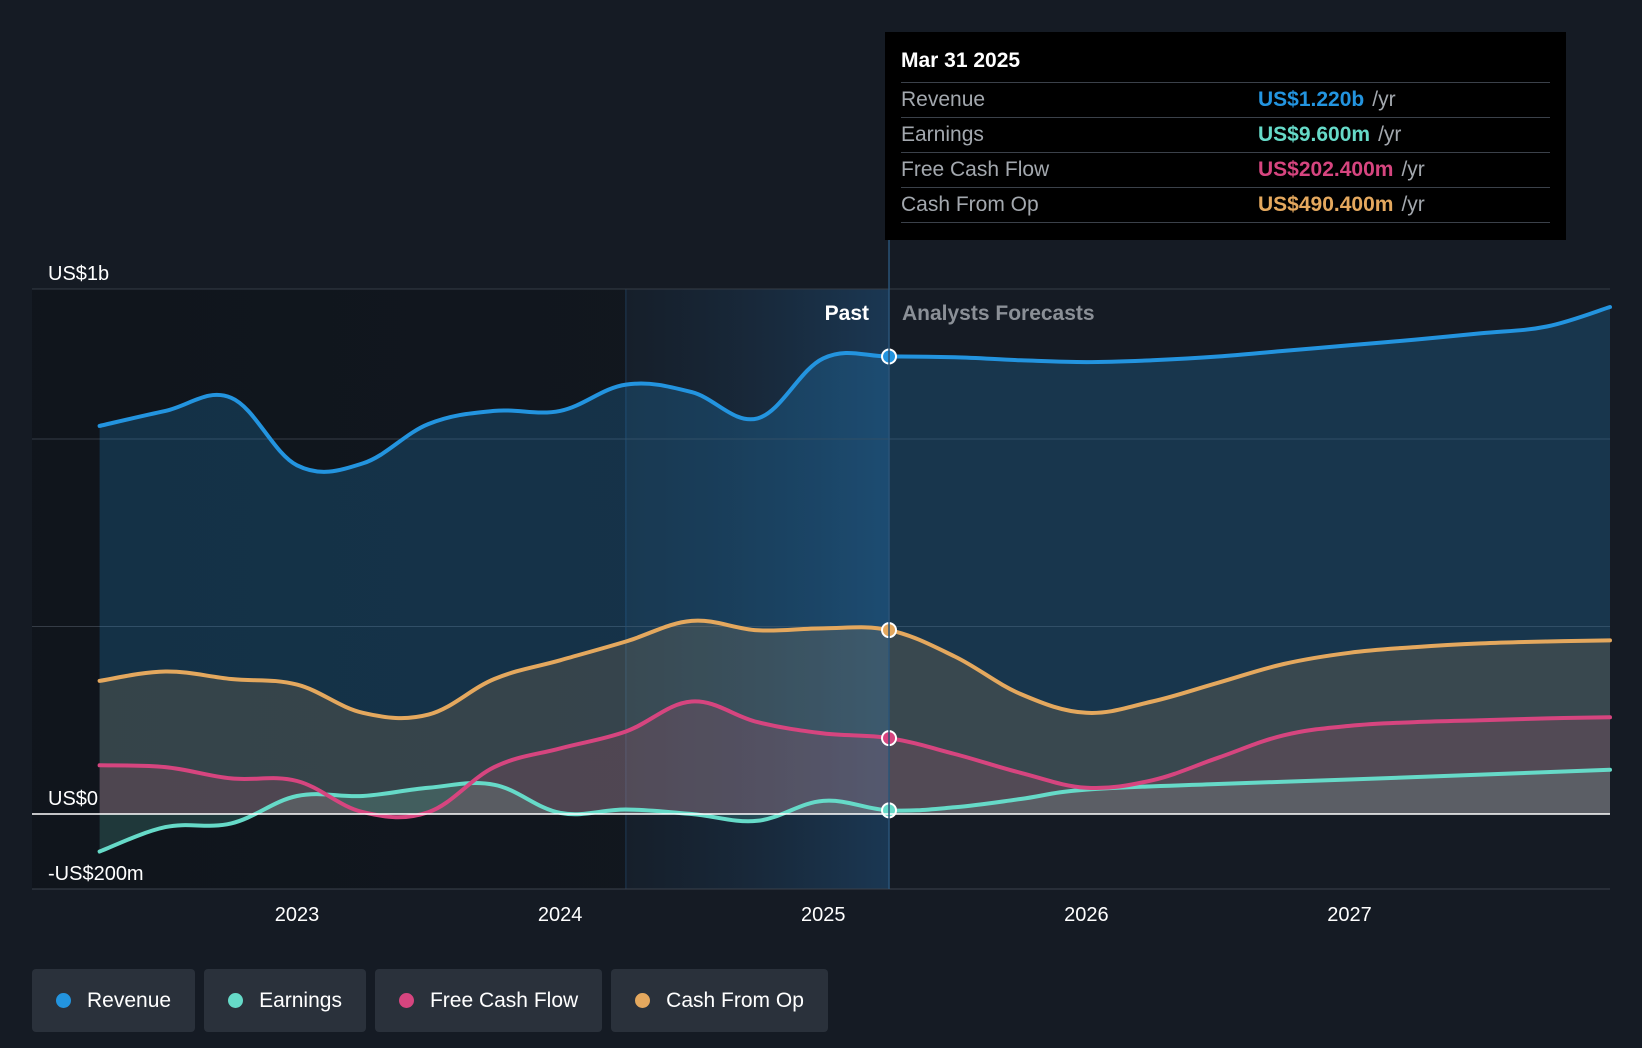  I want to click on tooltip-label: Revenue, so click(943, 99).